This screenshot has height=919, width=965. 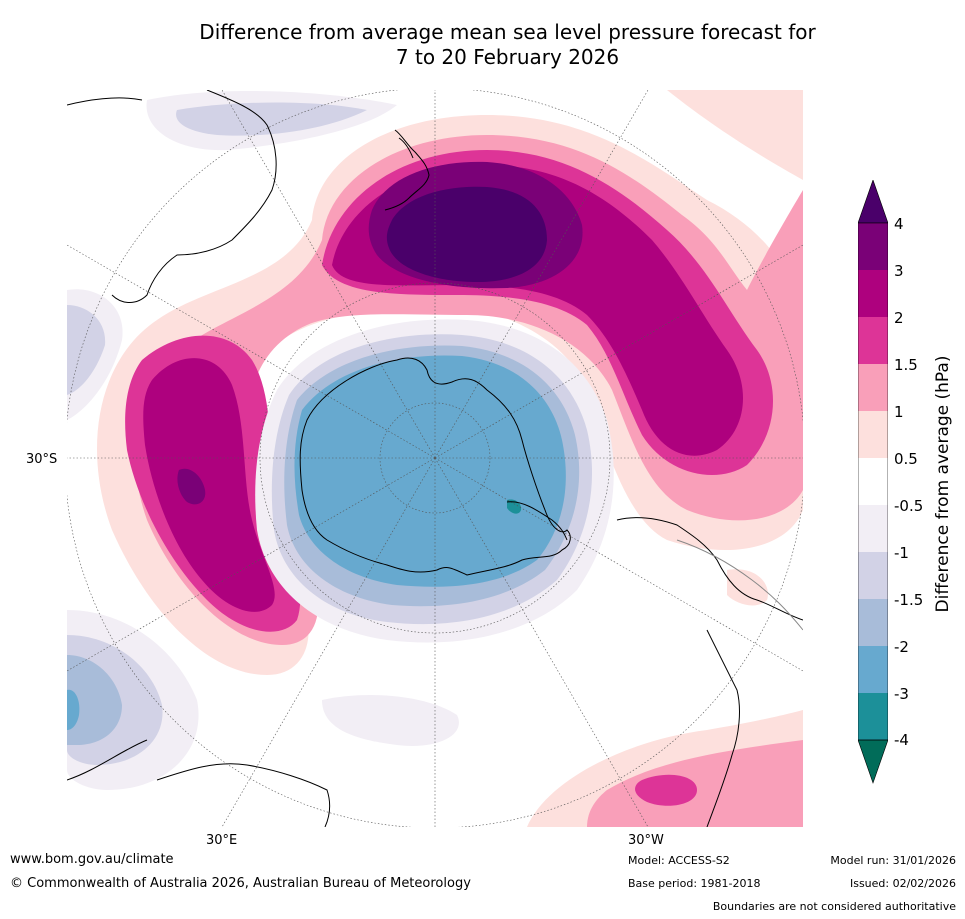 I want to click on colorbar-tick: -1.5, so click(x=909, y=600).